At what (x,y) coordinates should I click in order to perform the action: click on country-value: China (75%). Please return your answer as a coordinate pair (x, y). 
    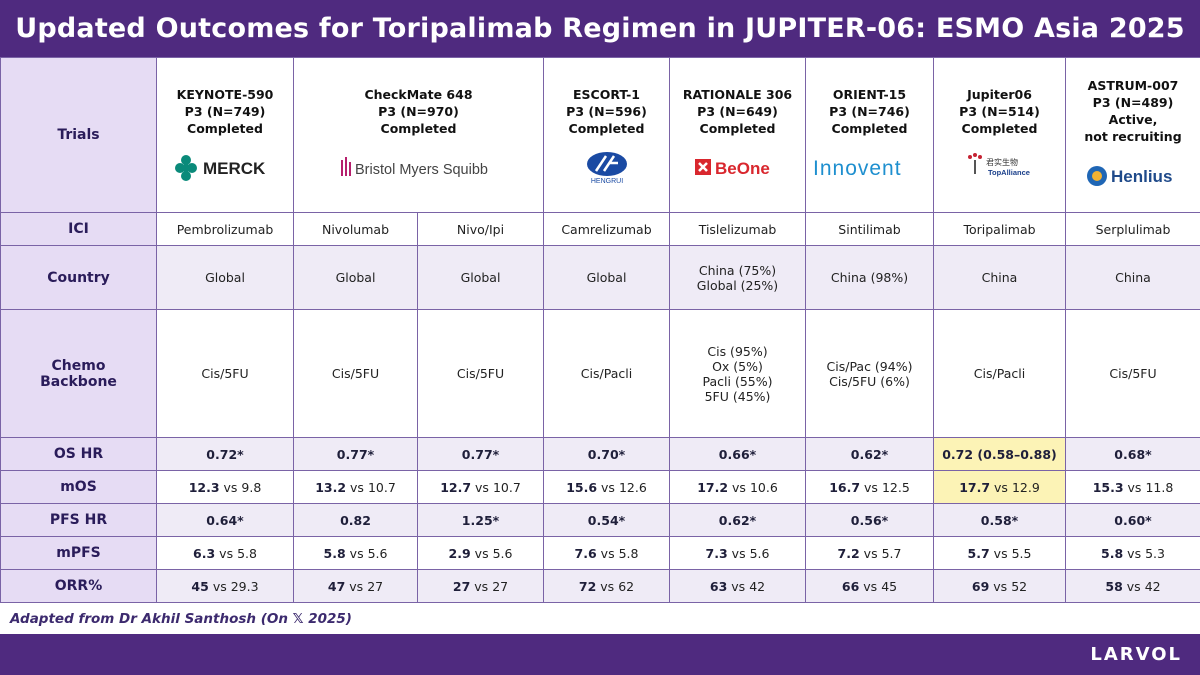
    Looking at the image, I should click on (737, 270).